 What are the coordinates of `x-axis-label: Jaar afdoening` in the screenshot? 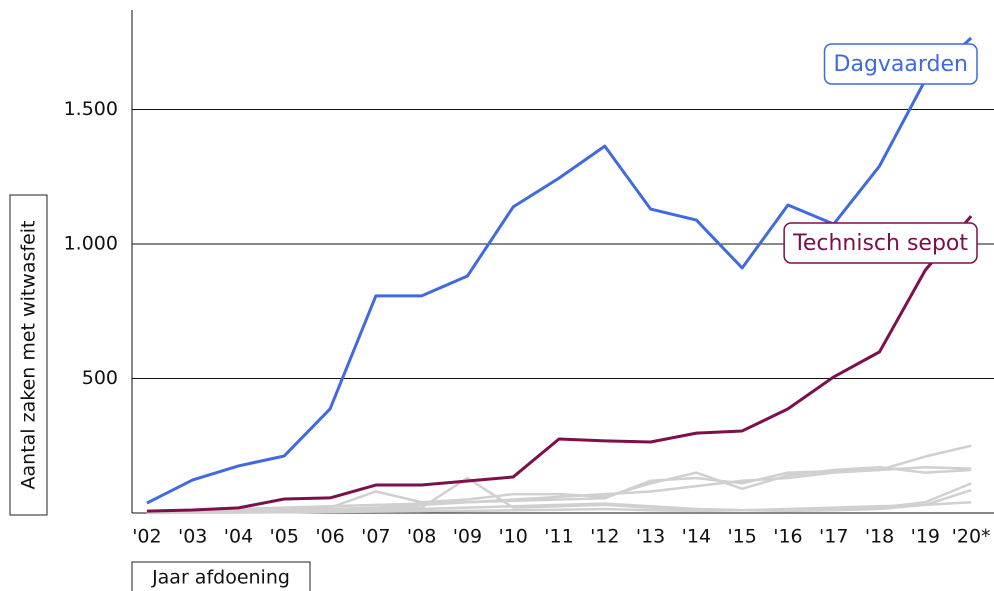 It's located at (220, 578).